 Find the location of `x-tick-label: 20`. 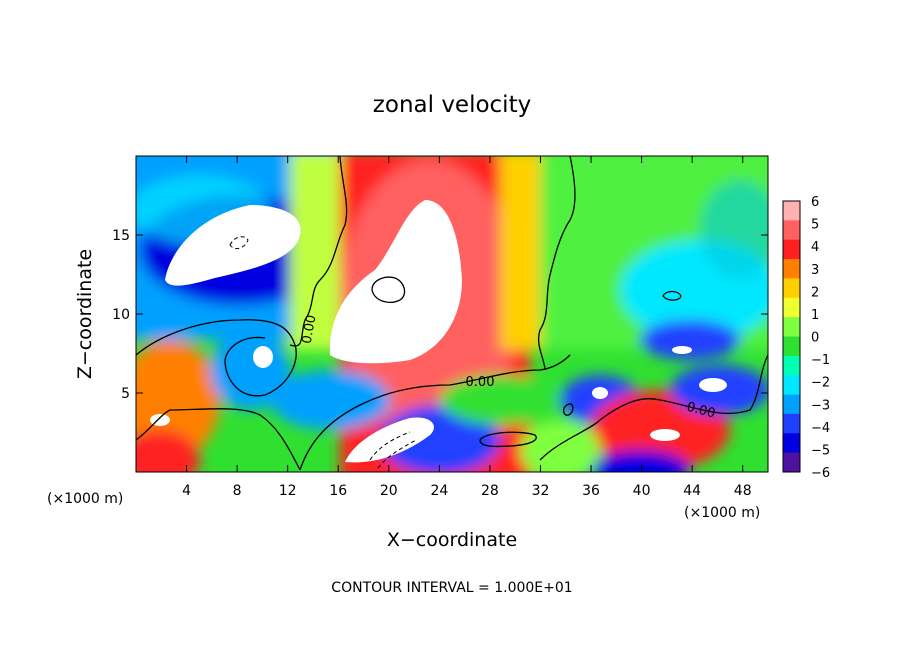

x-tick-label: 20 is located at coordinates (389, 491).